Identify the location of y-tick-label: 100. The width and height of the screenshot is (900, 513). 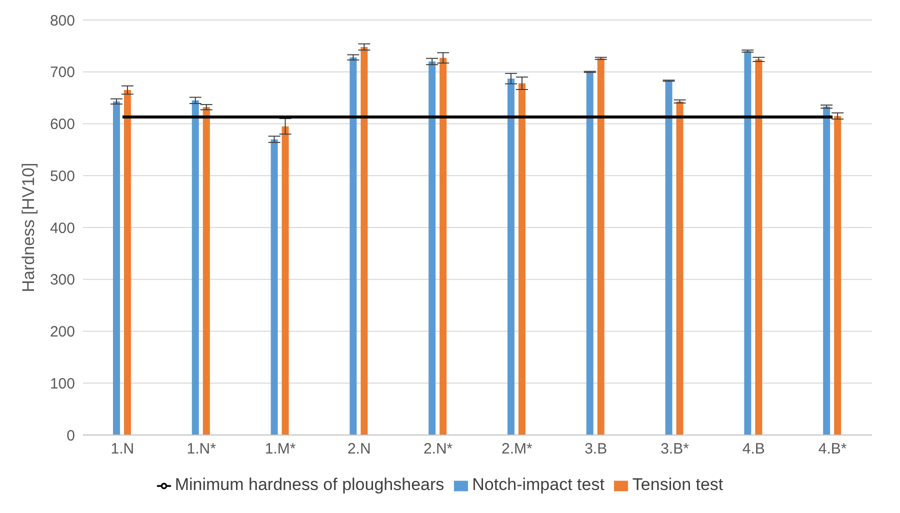
(62, 383).